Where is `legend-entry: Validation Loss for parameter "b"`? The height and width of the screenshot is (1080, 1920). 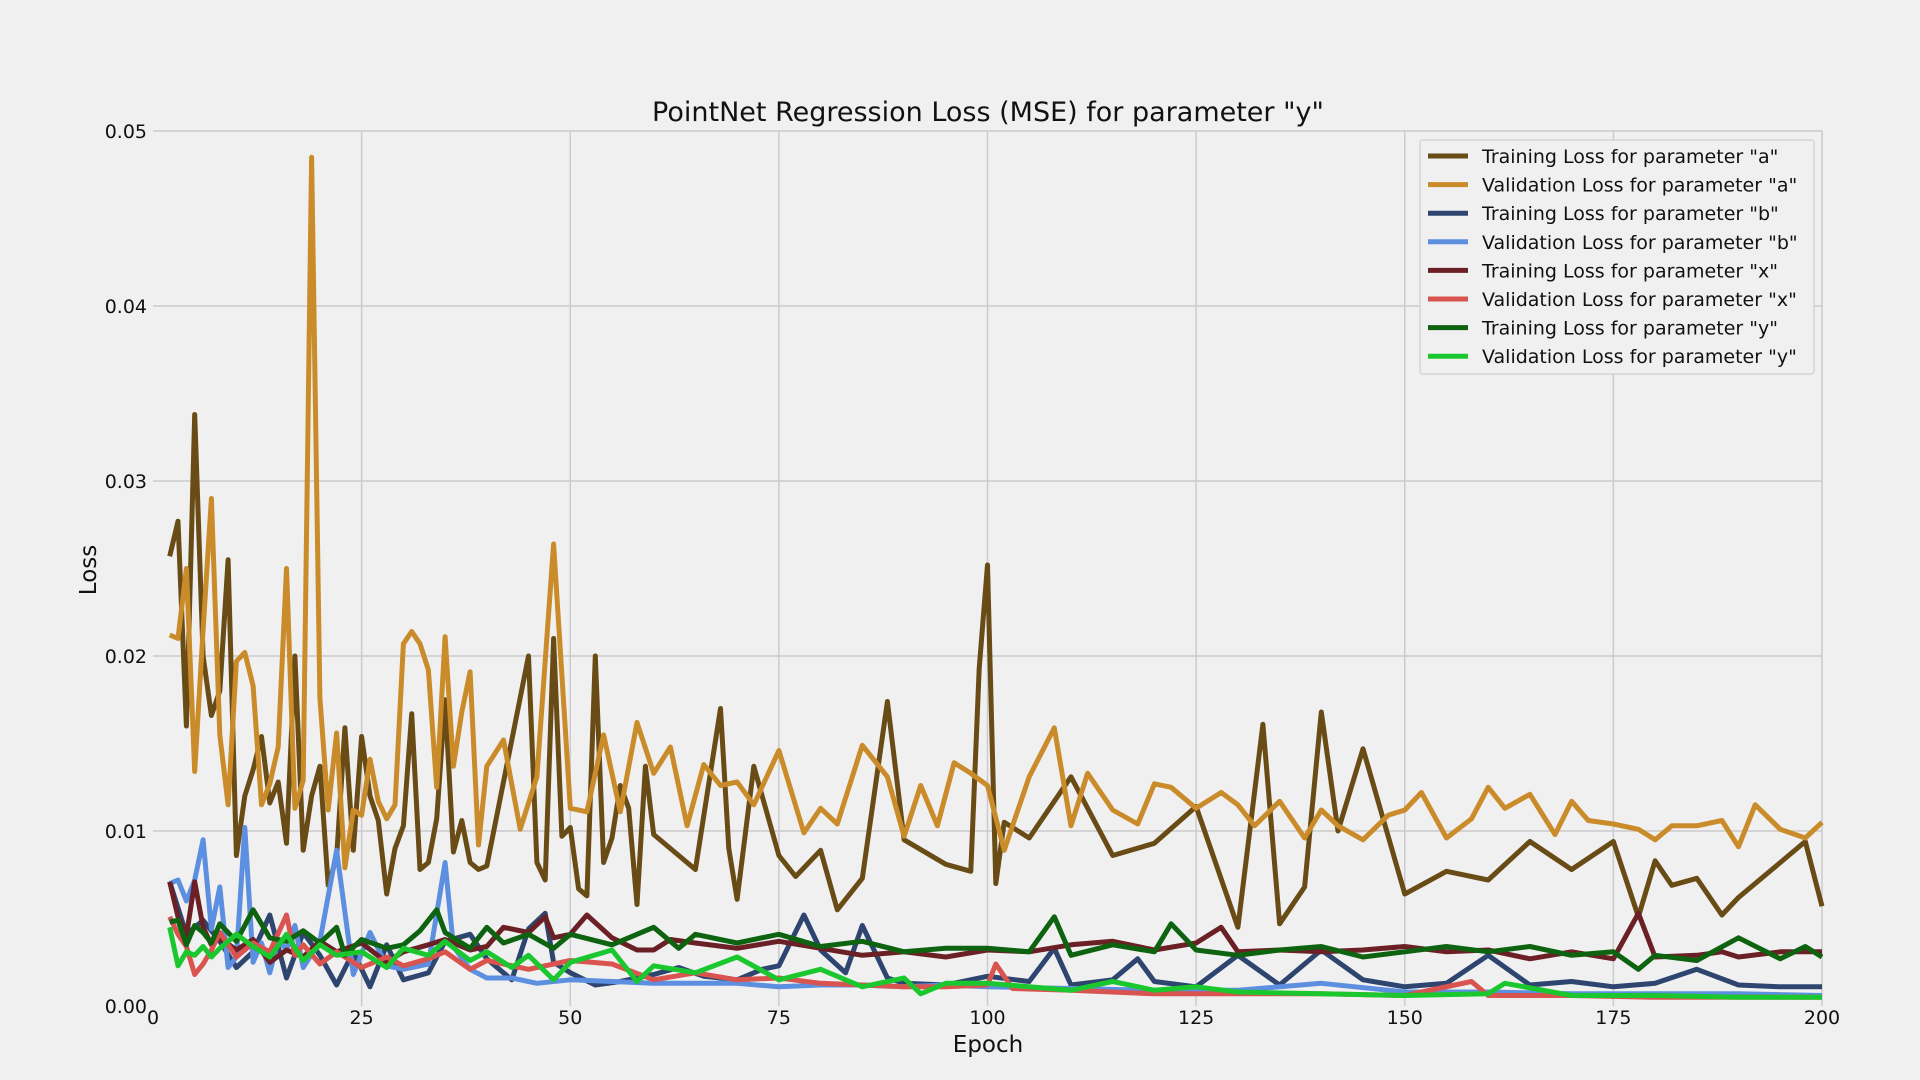
legend-entry: Validation Loss for parameter "b" is located at coordinates (1640, 243).